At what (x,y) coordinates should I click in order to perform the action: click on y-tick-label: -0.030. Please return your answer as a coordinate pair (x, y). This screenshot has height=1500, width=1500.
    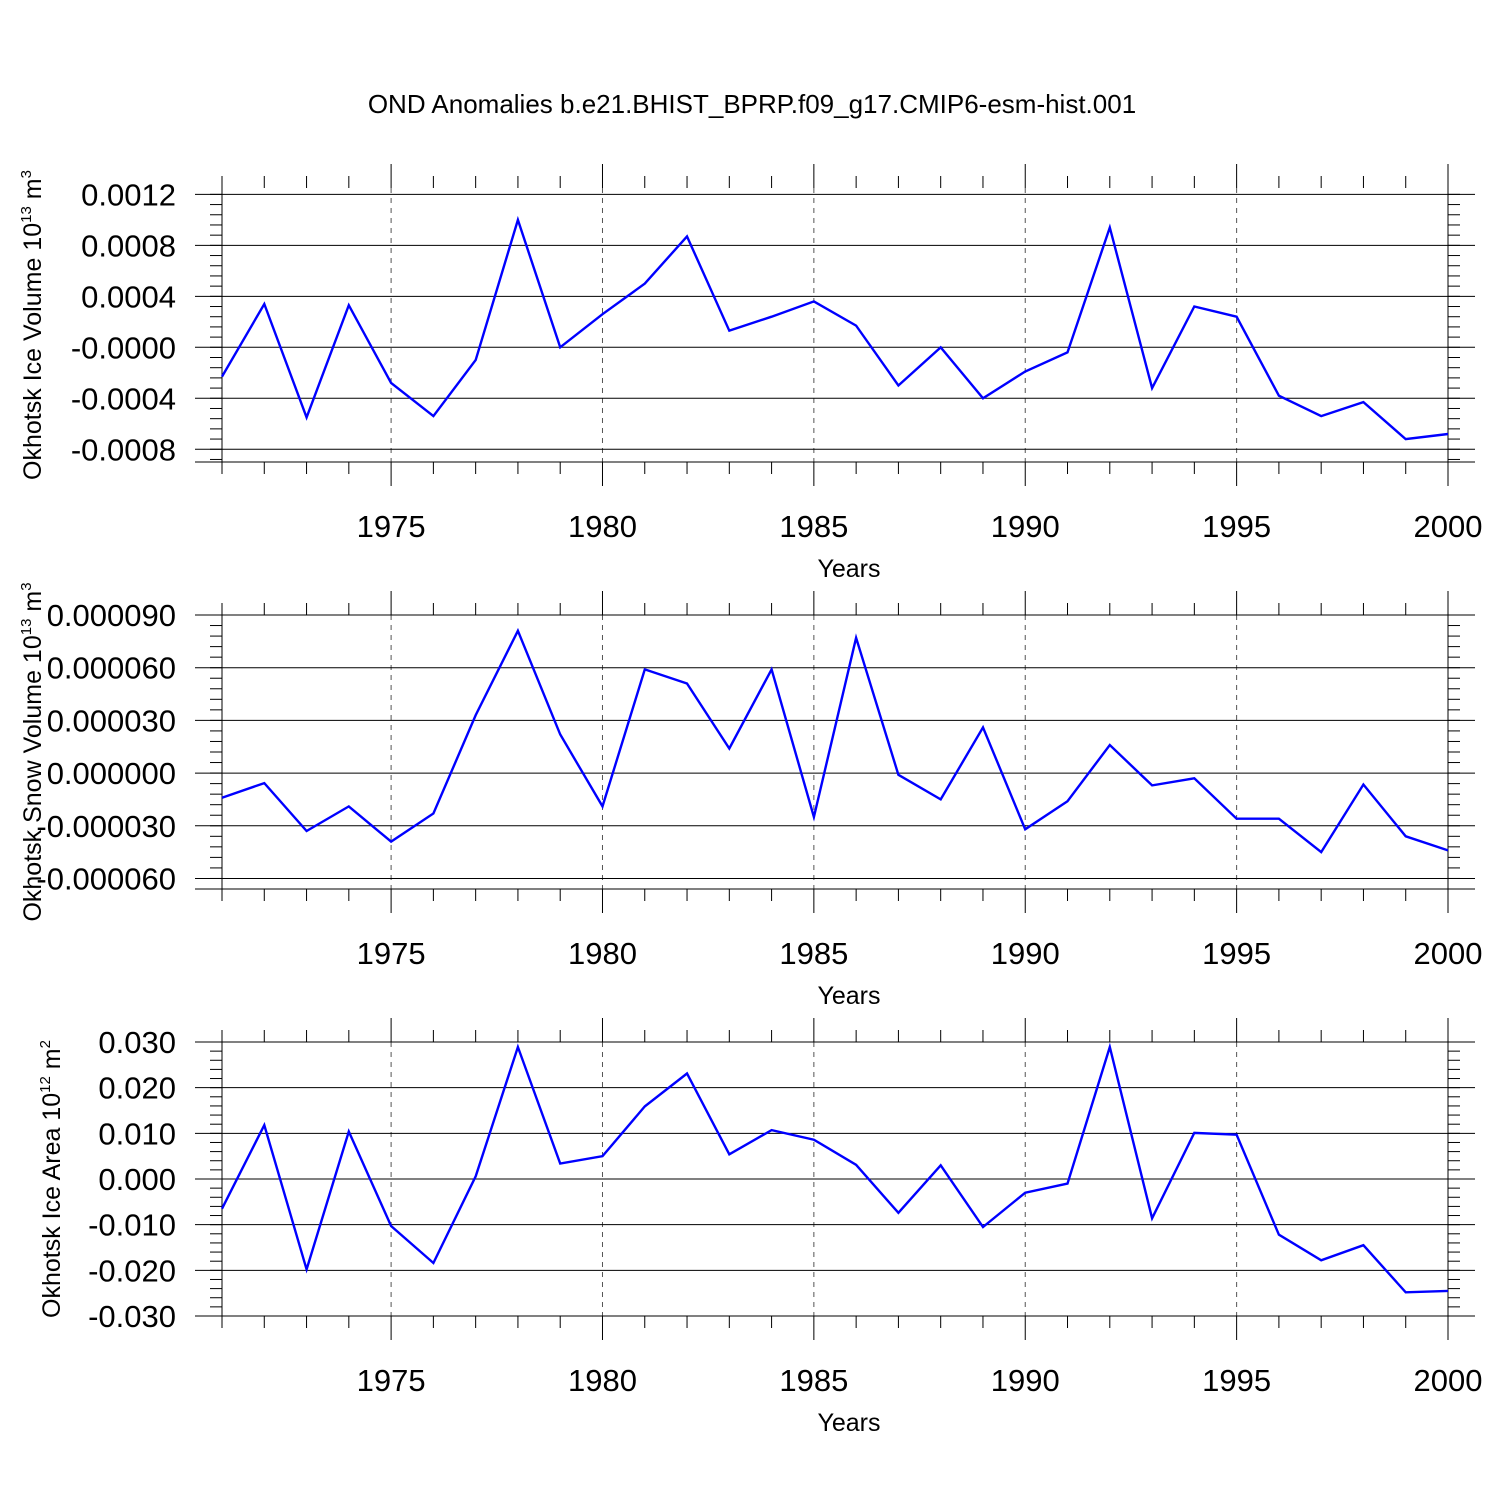
    Looking at the image, I should click on (132, 1316).